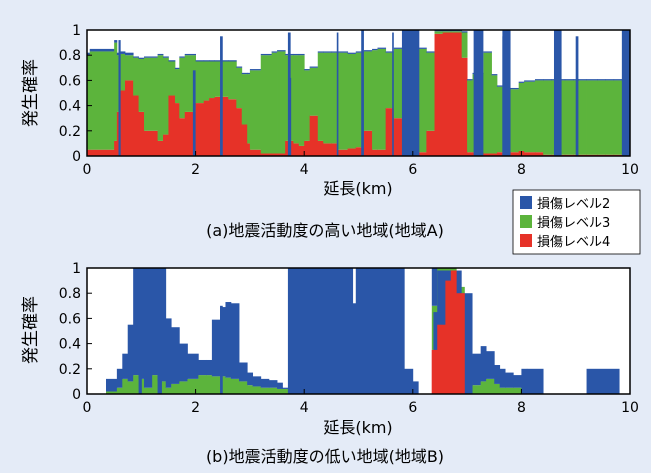 This screenshot has height=473, width=651. I want to click on y-tick-label: 0.6, so click(70, 81).